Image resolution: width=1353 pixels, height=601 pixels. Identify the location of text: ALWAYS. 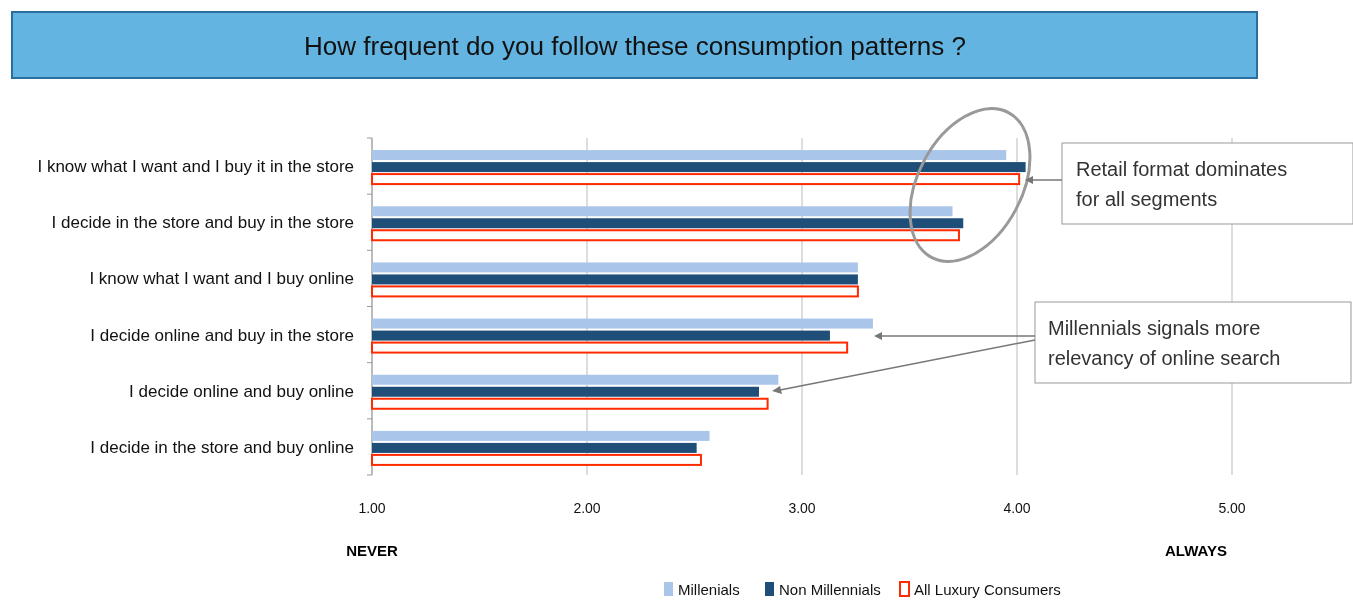
(1196, 550).